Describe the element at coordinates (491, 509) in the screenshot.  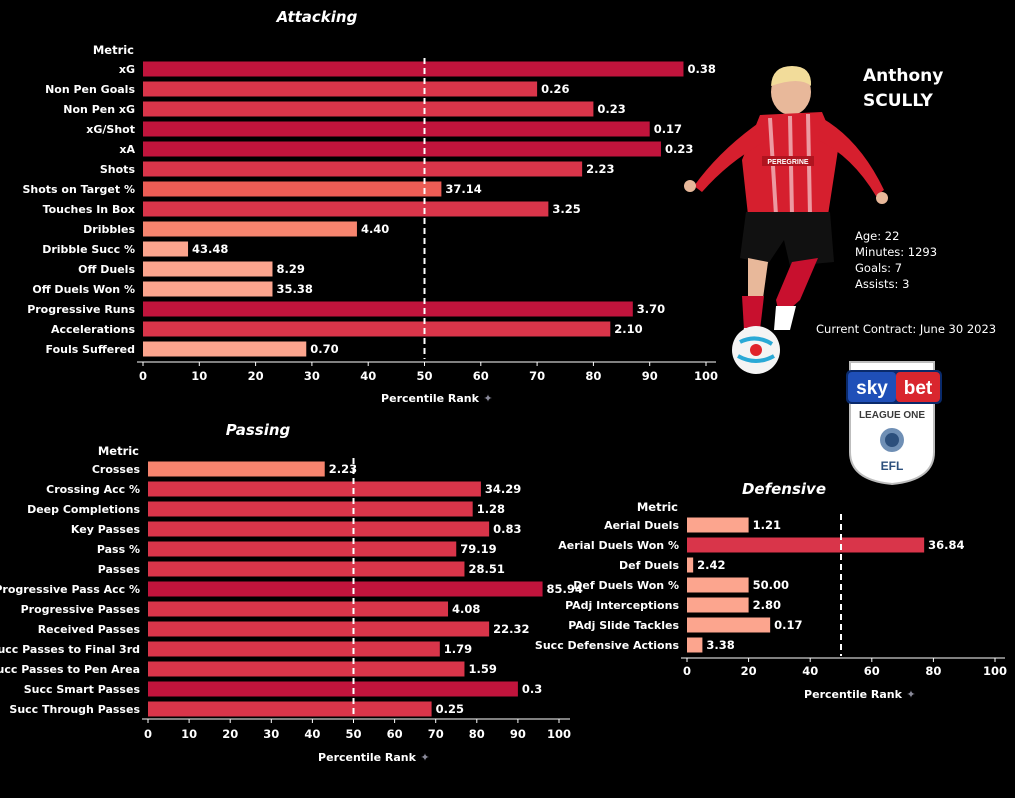
I see `value-label: 1.28` at that location.